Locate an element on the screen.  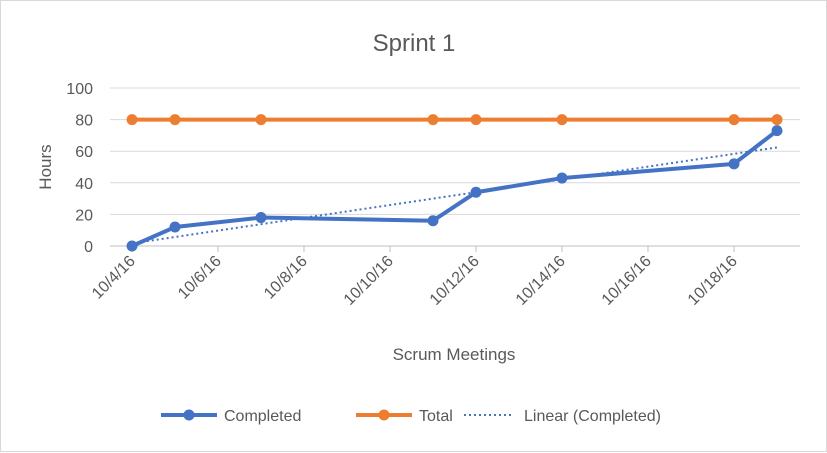
y-tick-label: 20 is located at coordinates (84, 215).